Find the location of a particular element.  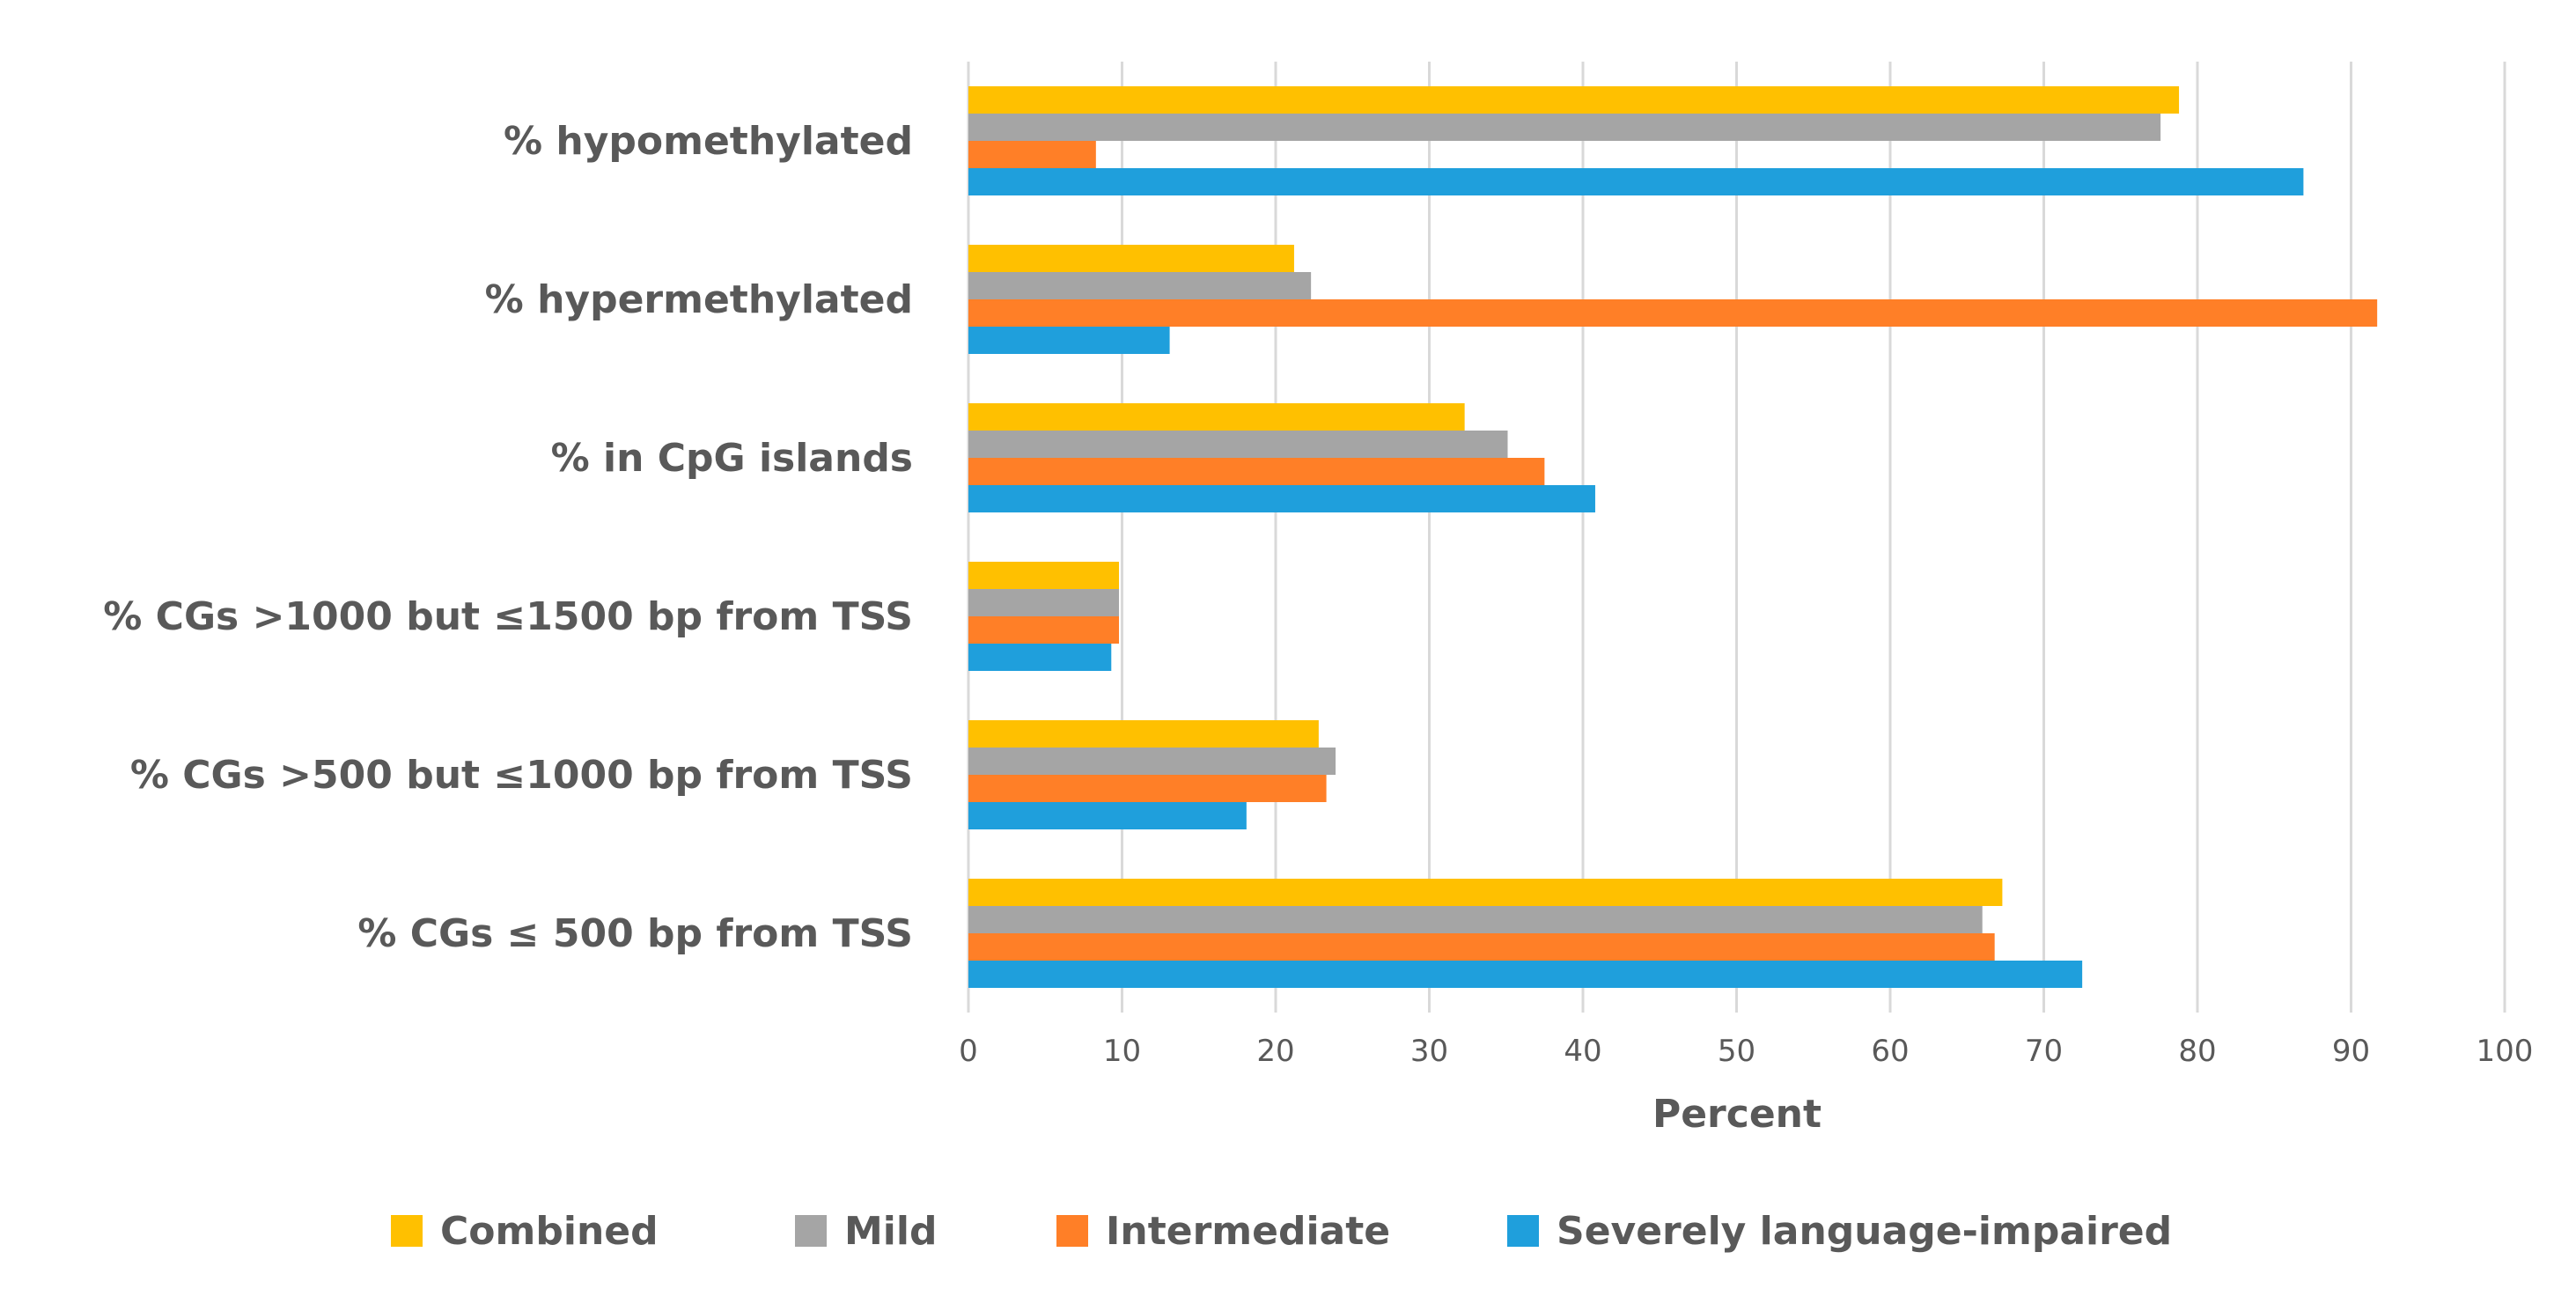

x-tick-label: 70 is located at coordinates (2044, 1051).